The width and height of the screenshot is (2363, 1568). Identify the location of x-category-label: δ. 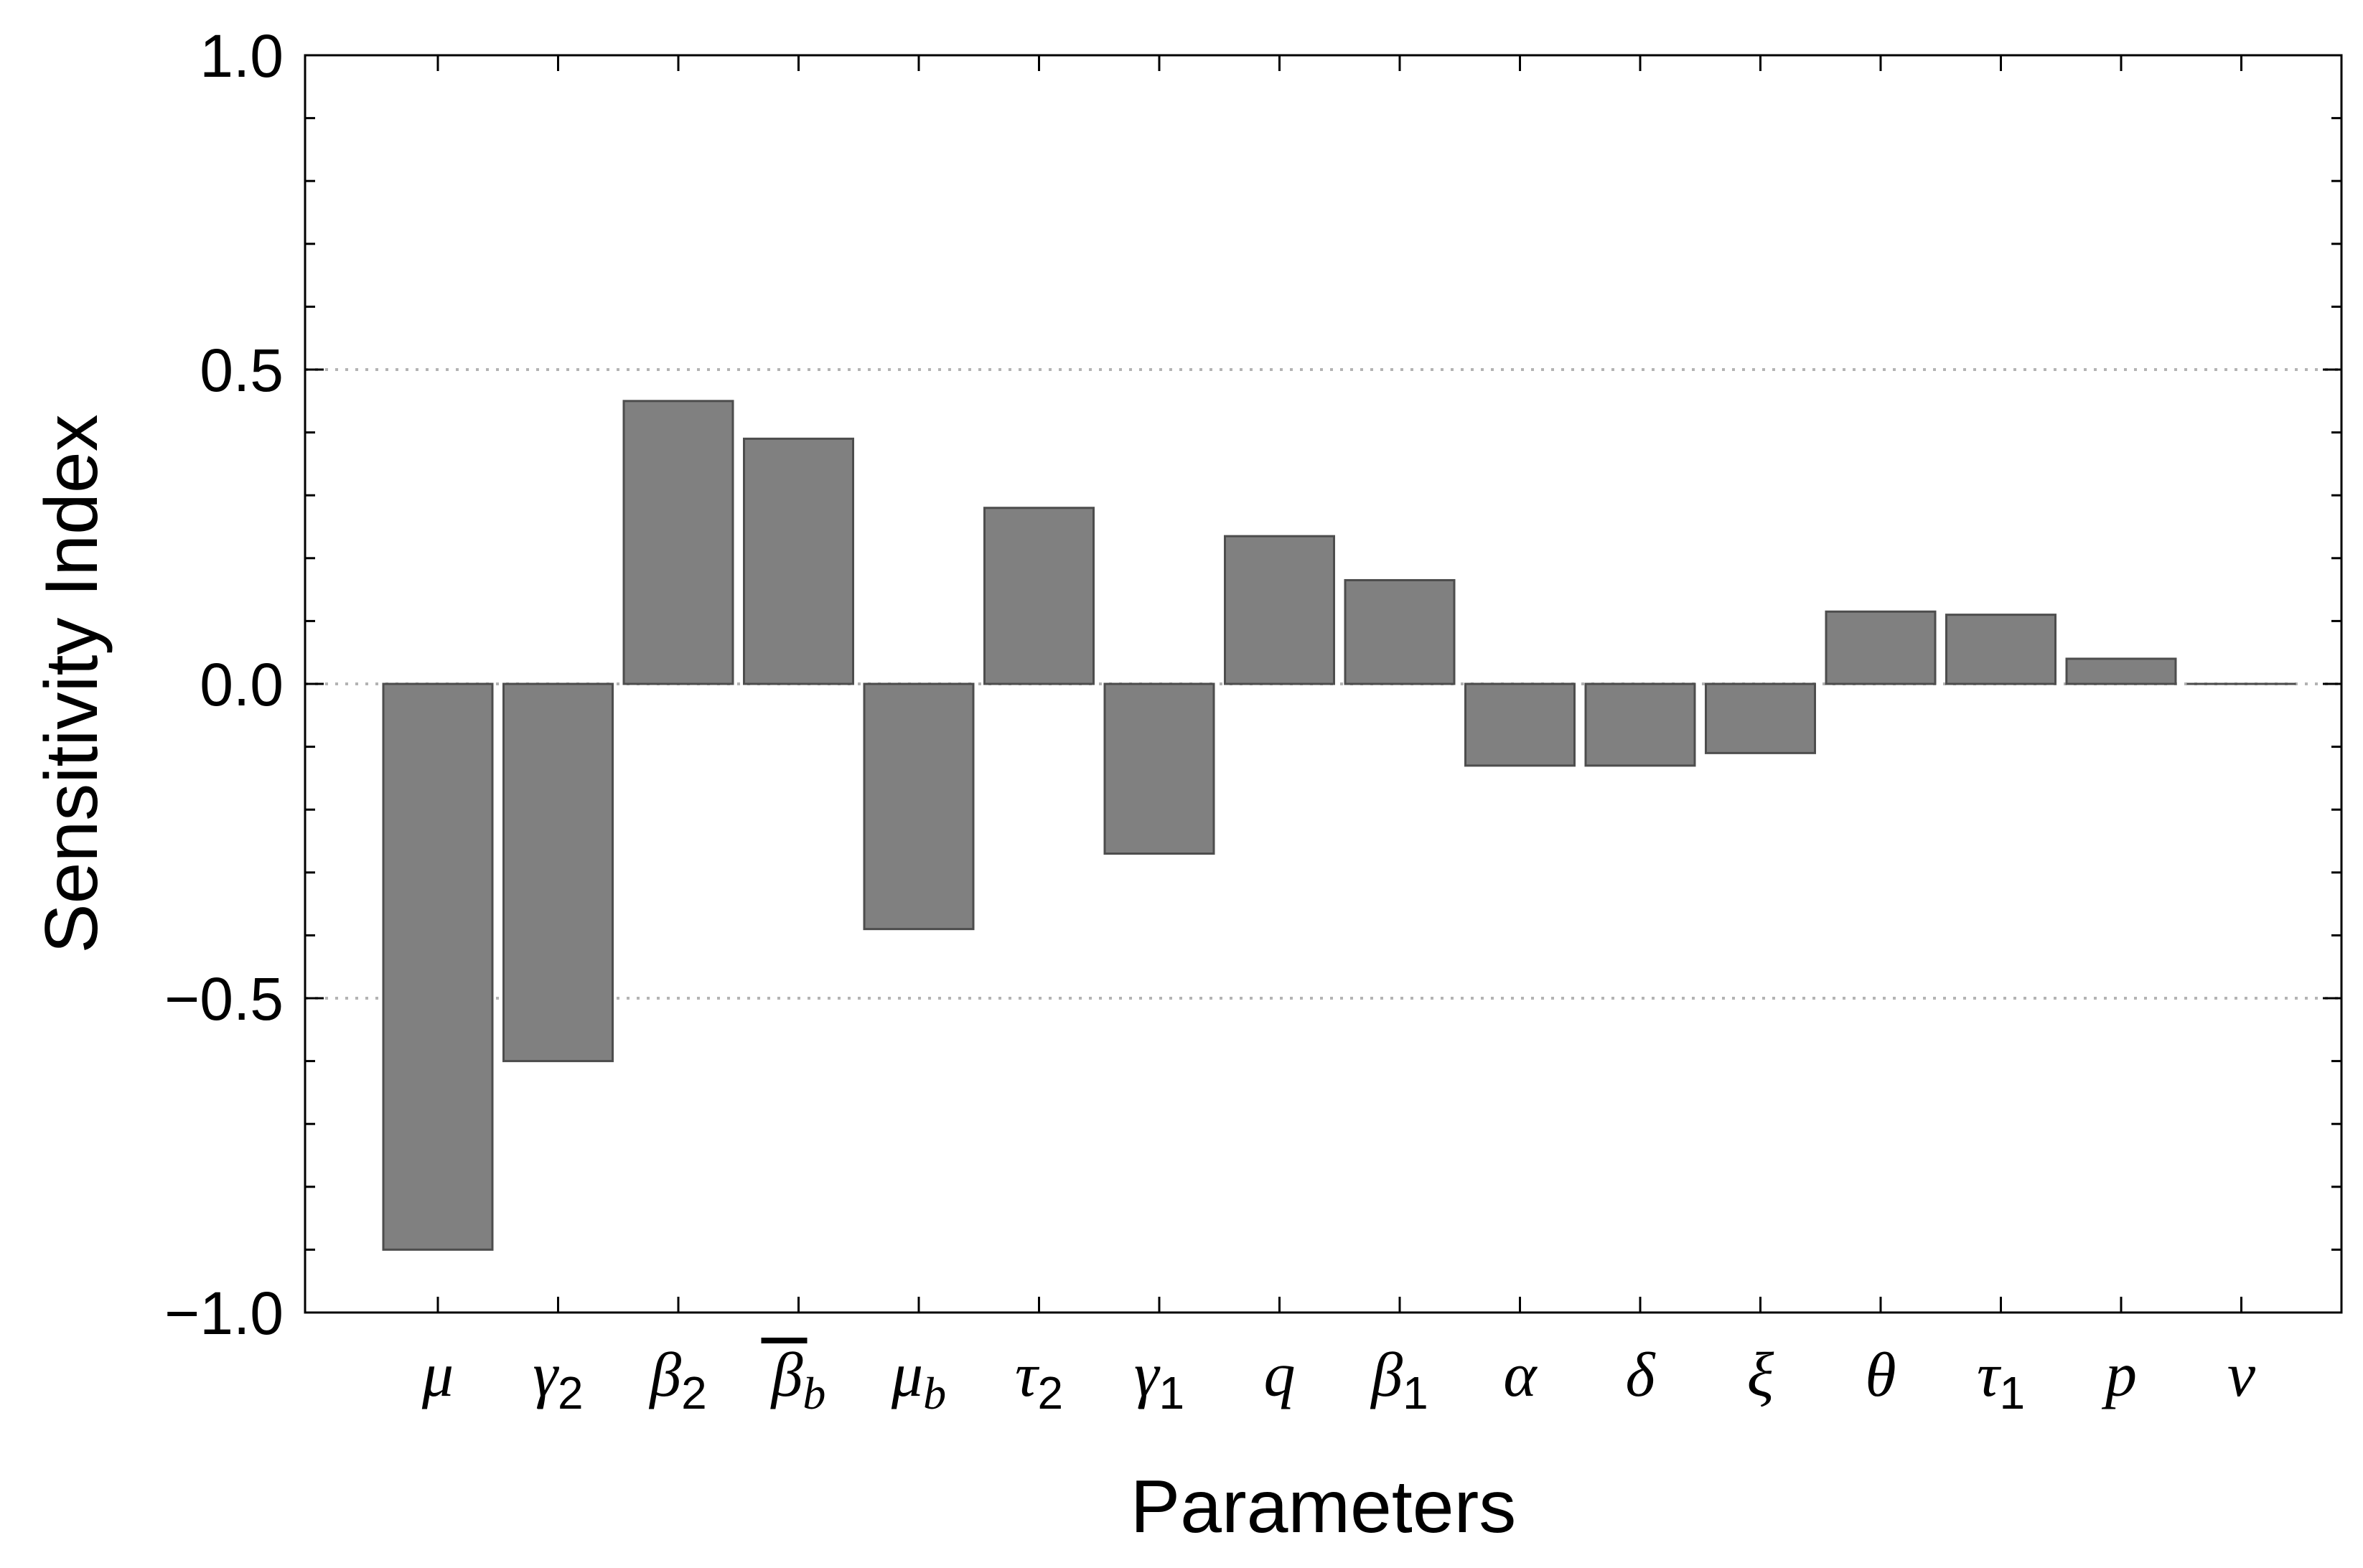
(1641, 1375).